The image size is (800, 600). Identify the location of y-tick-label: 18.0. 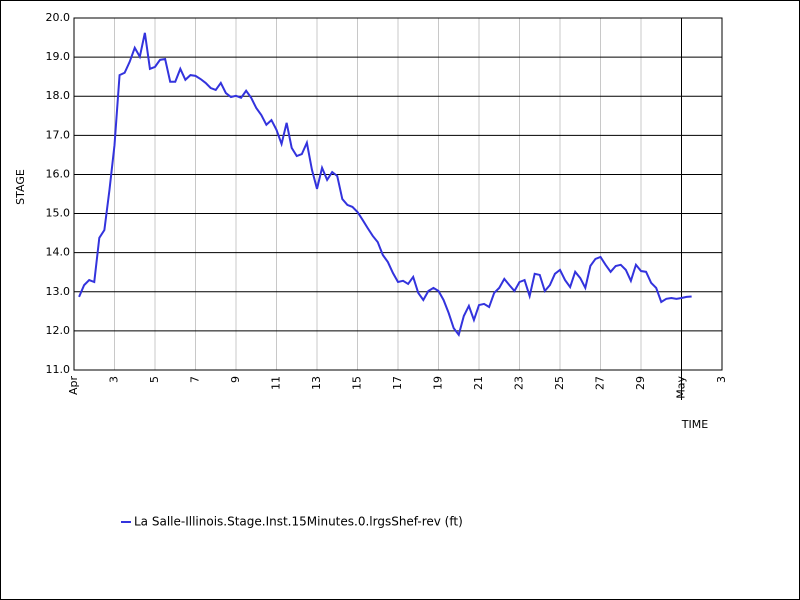
(58, 95).